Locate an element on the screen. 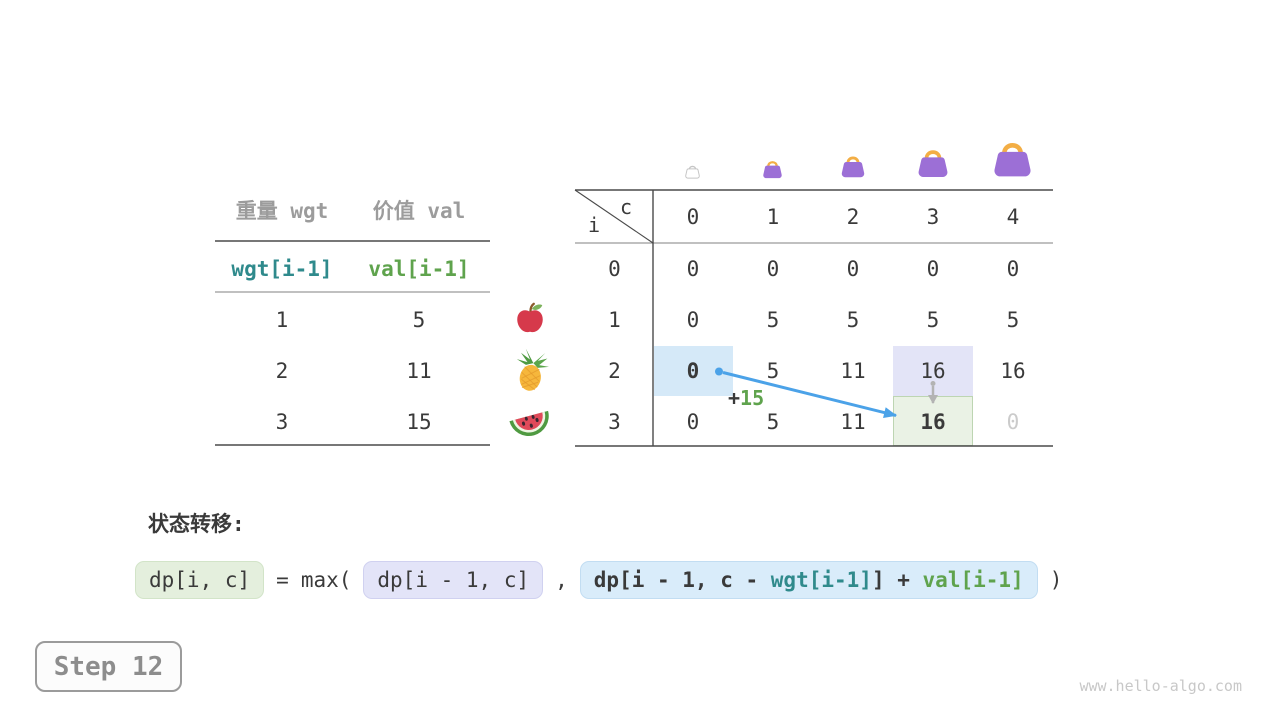 Image resolution: width=1280 pixels, height=720 pixels. dp-col-header: 3 is located at coordinates (933, 217).